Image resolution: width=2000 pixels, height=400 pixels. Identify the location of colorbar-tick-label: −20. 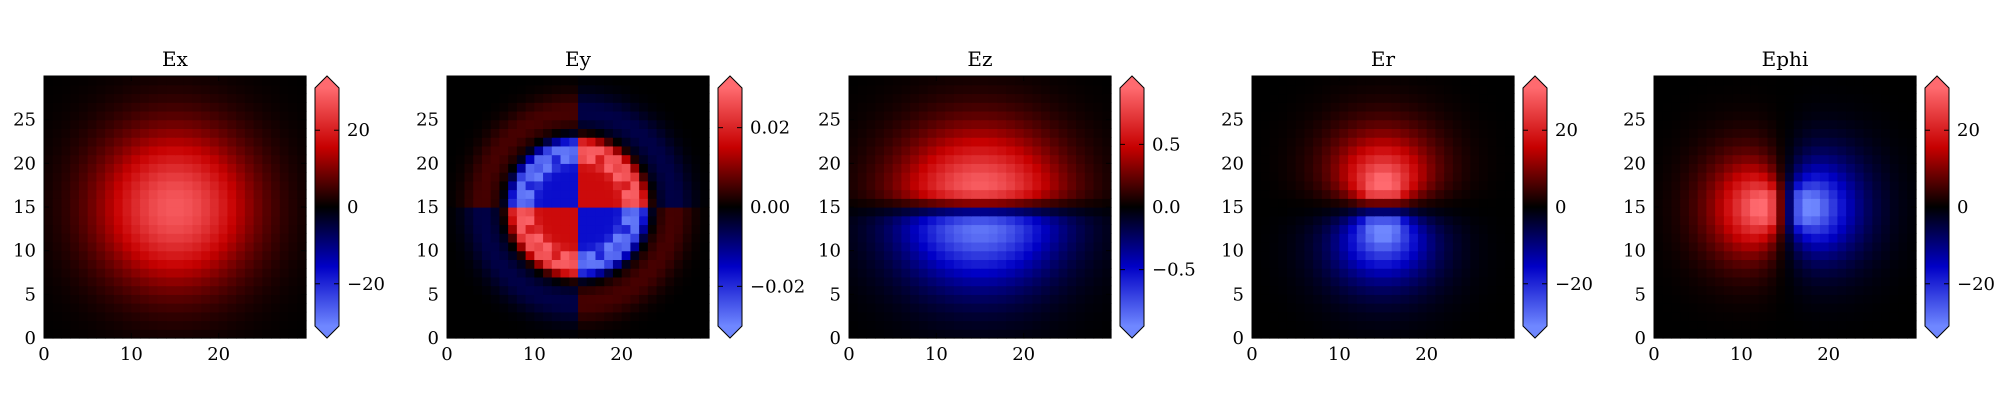
(1574, 284).